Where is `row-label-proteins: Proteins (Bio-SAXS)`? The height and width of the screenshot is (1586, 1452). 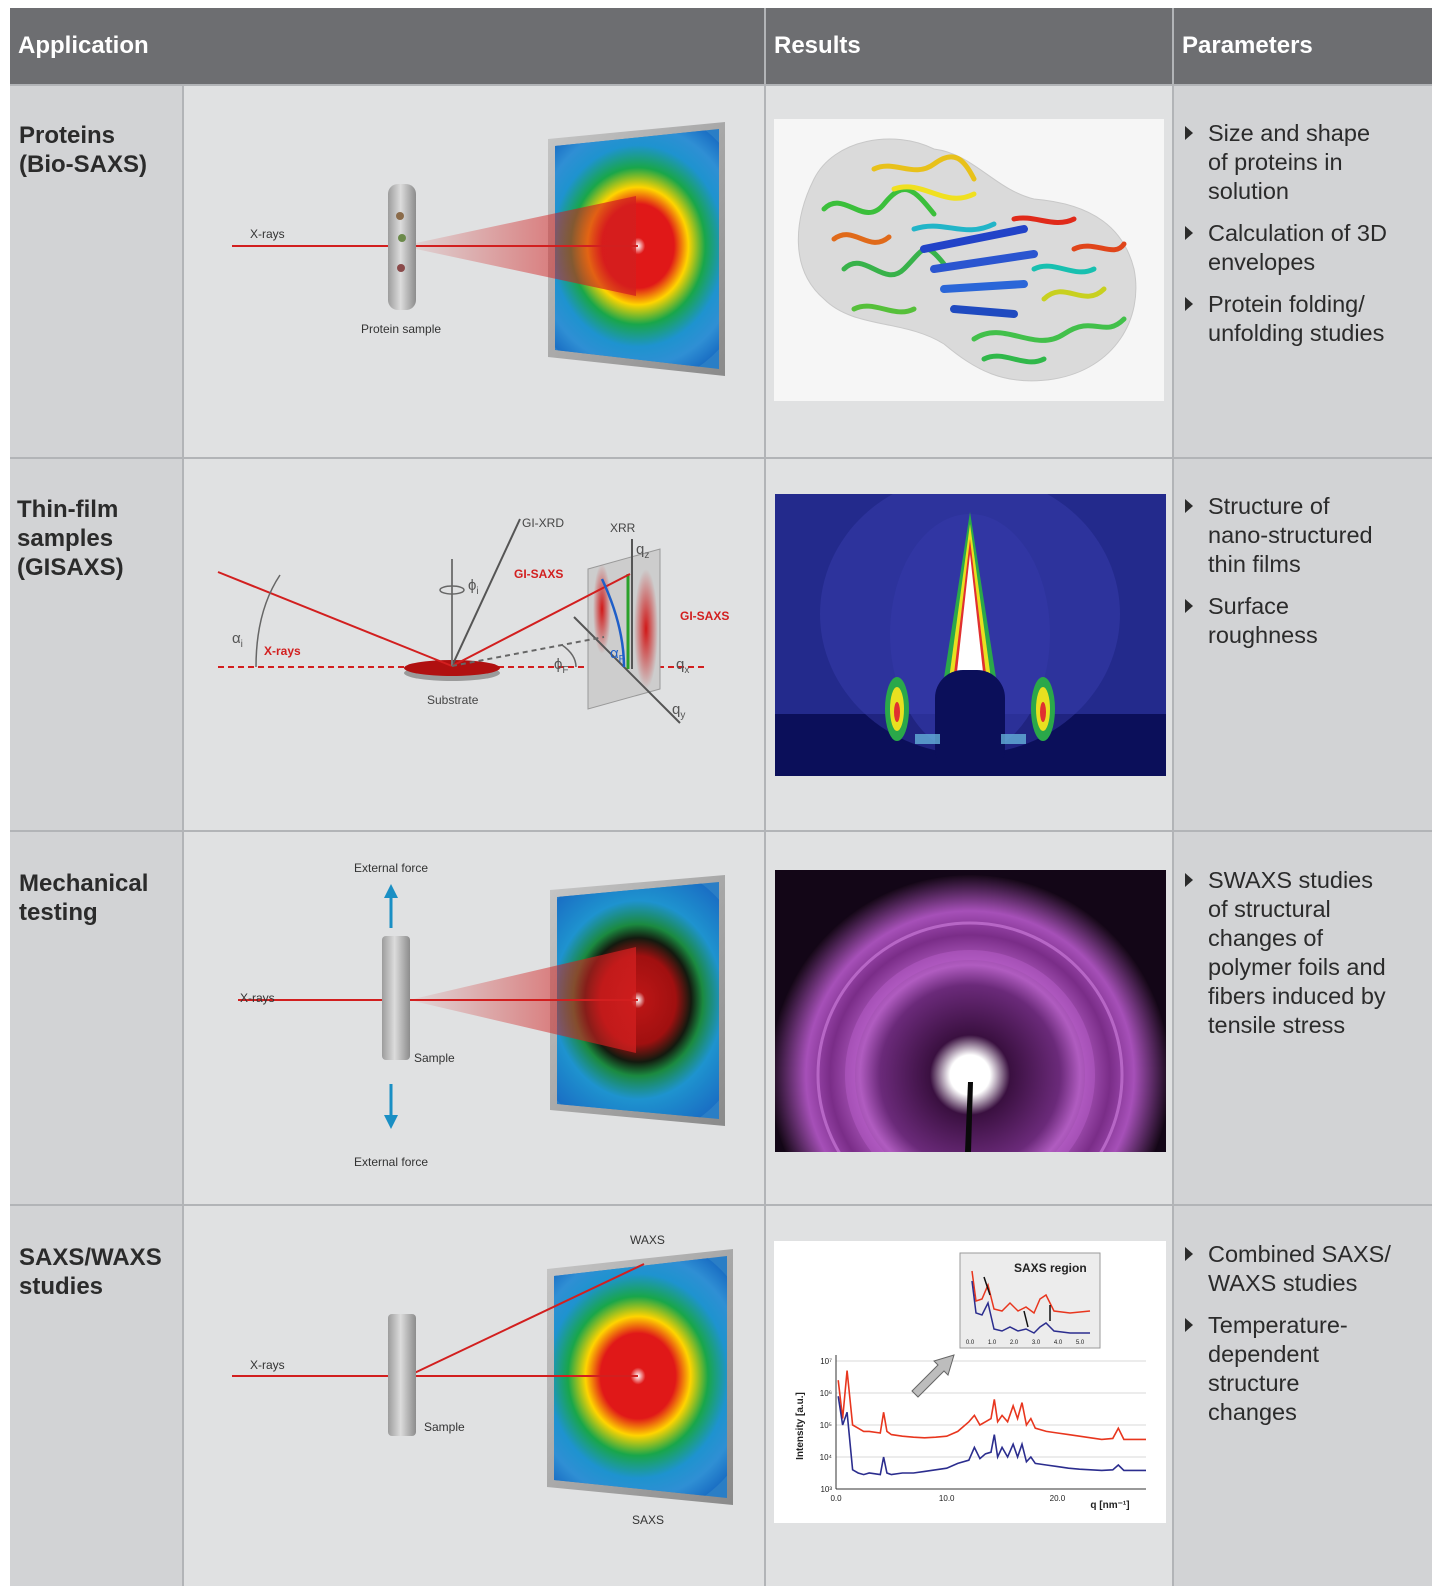
row-label-proteins: Proteins (Bio-SAXS) is located at coordinates (83, 150).